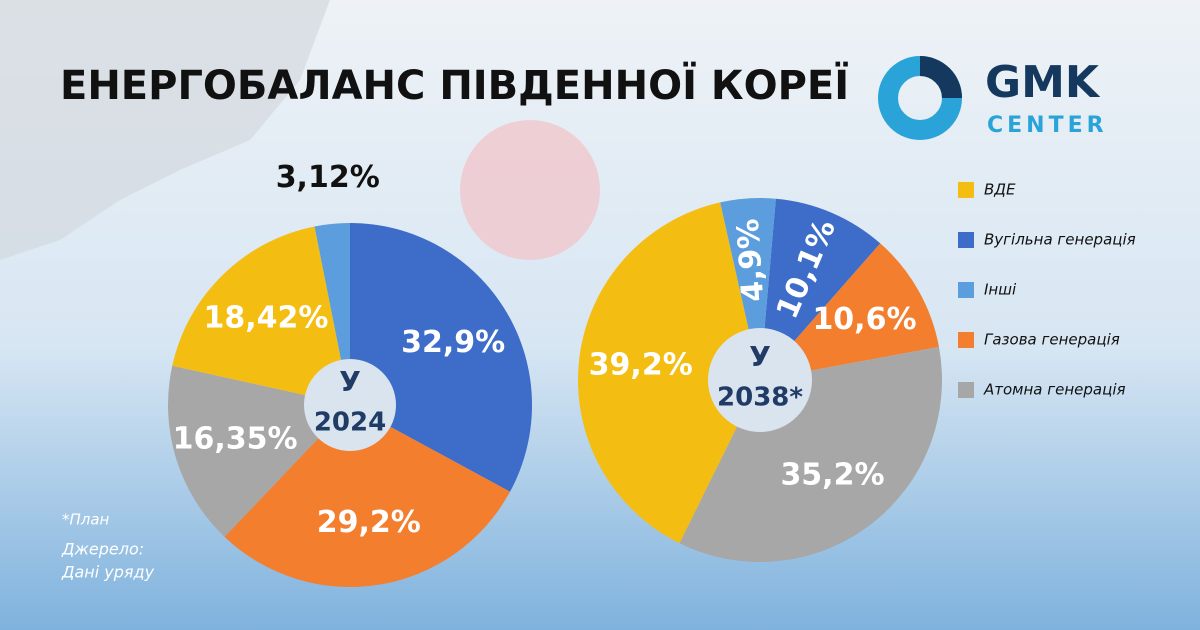 The height and width of the screenshot is (630, 1200). Describe the element at coordinates (1000, 290) in the screenshot. I see `legend-label: Інші` at that location.